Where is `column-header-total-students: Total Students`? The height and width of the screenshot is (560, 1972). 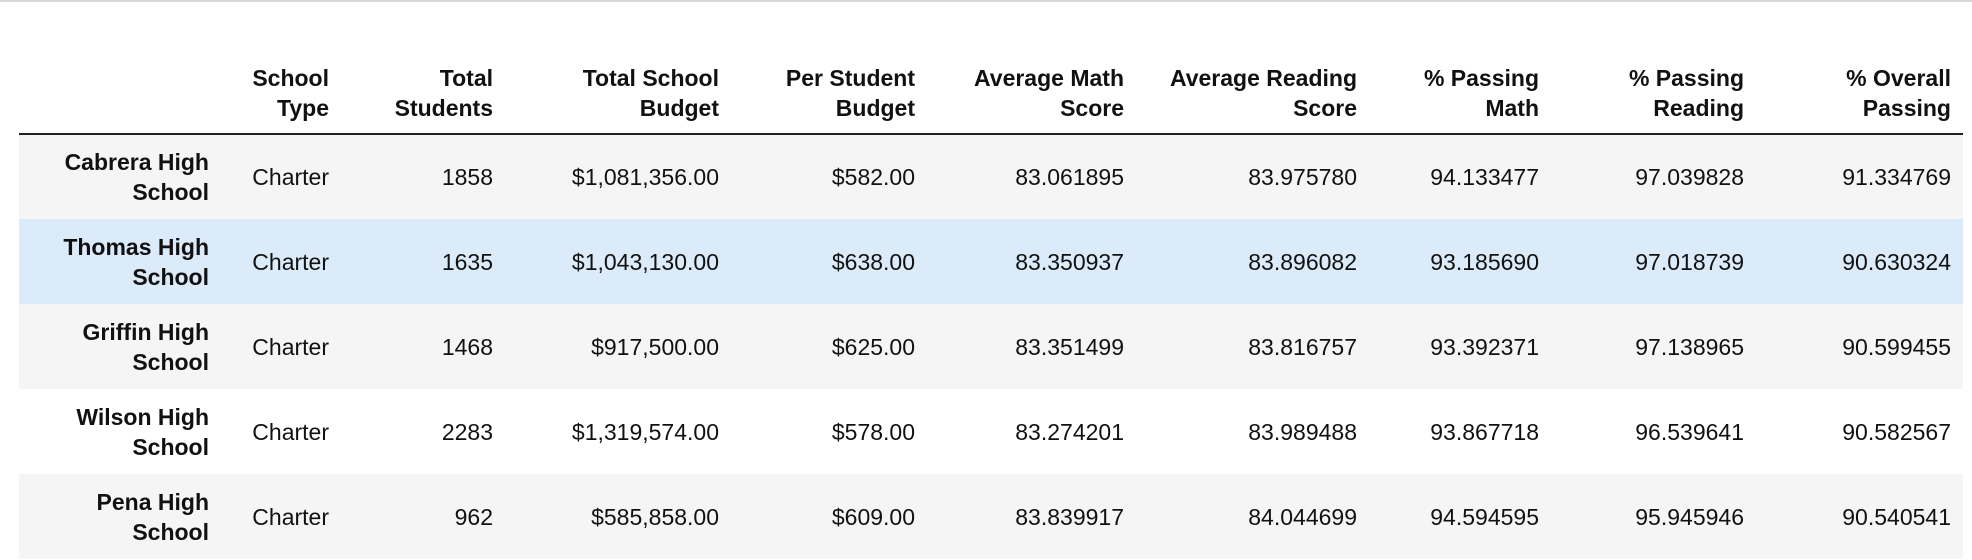 column-header-total-students: Total Students is located at coordinates (423, 91).